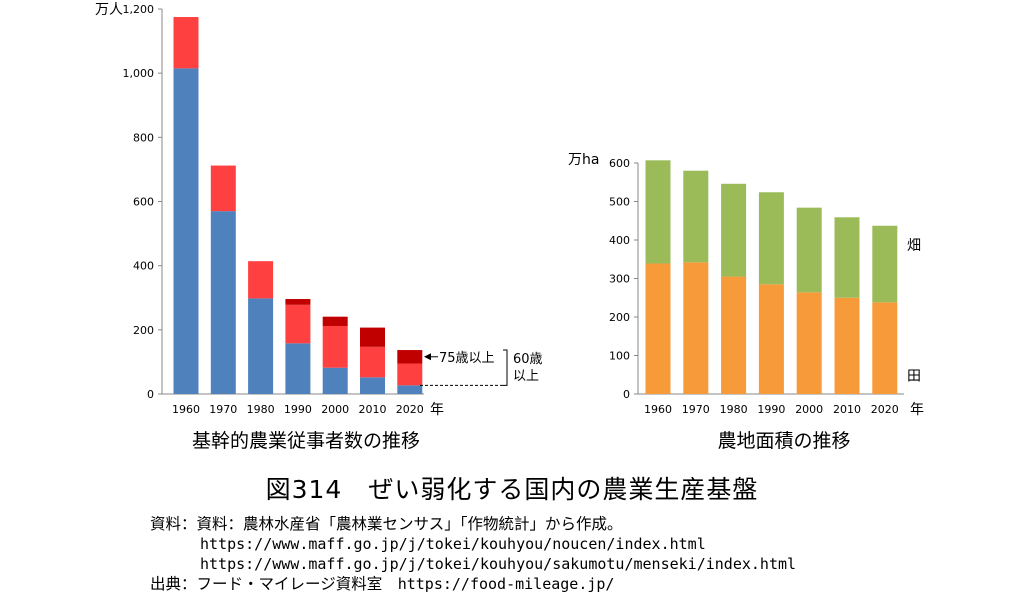 This screenshot has height=601, width=1024. I want to click on credit-line: 出典：フード・マイレージ資料室 https://food-mileage.jp/, so click(473, 584).